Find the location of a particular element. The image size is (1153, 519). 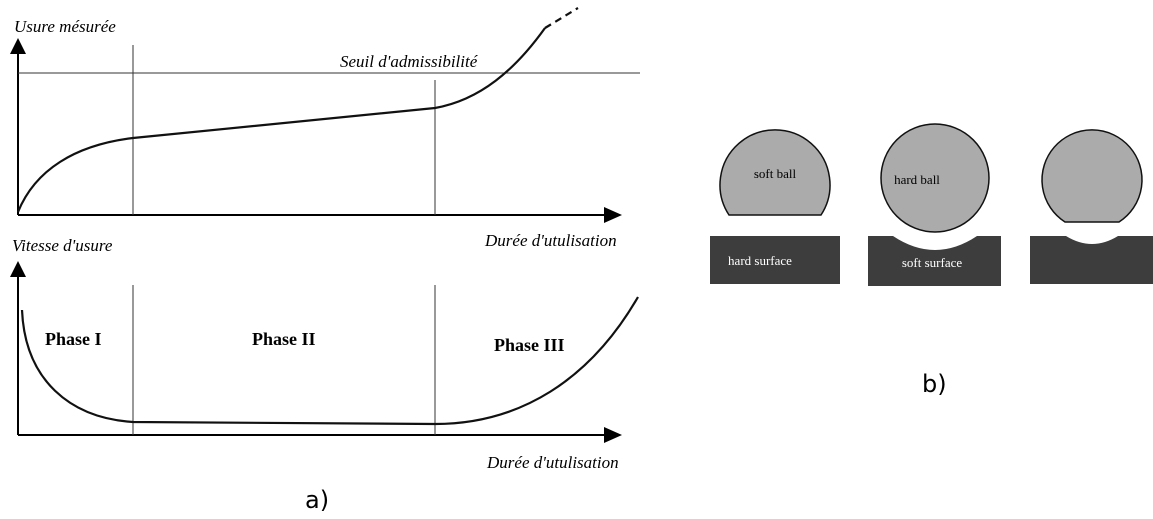

phase-label: Phase III is located at coordinates (529, 345).